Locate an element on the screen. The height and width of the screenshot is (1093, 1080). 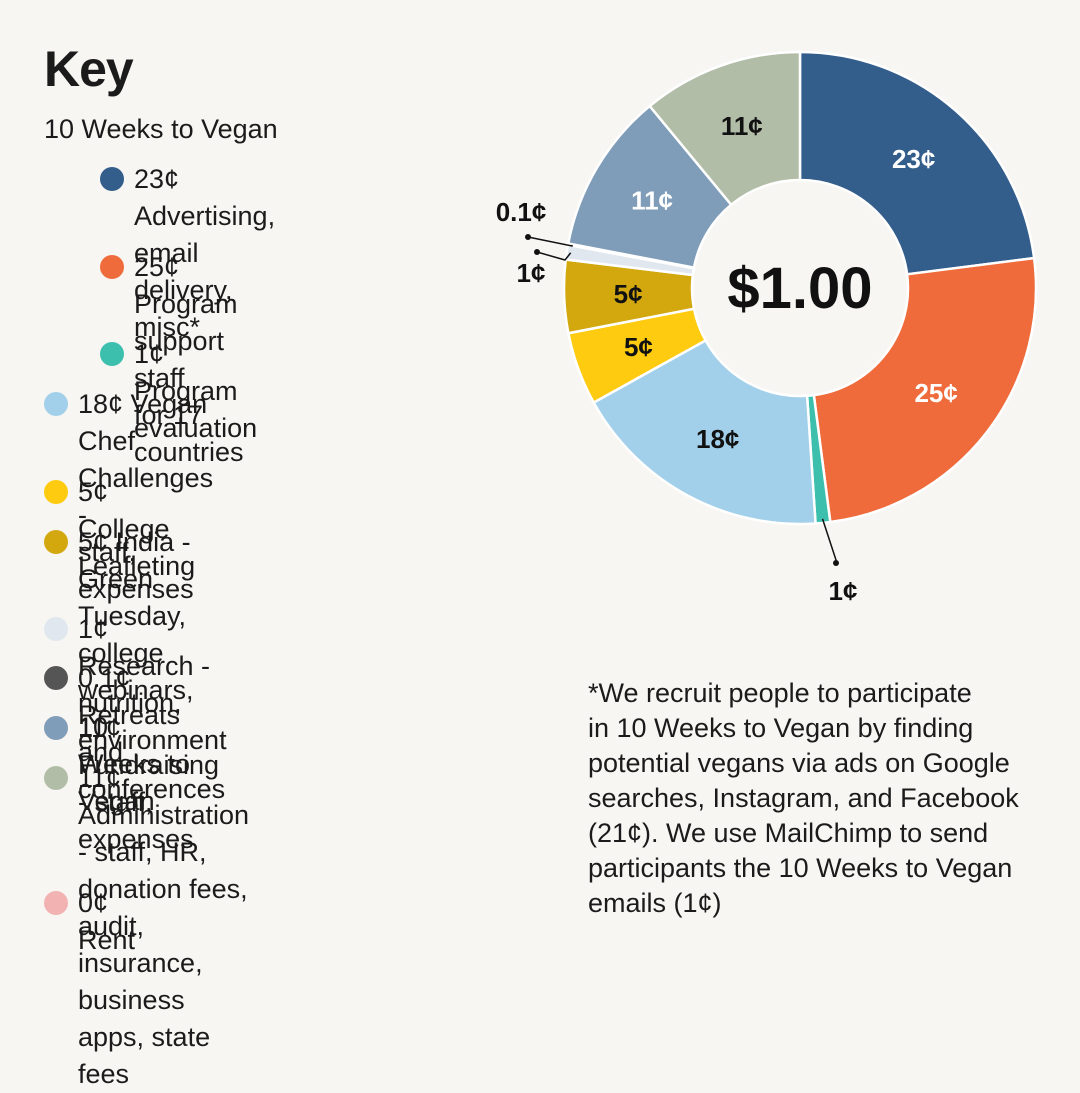
center-total-label: $1.00 is located at coordinates (799, 288).